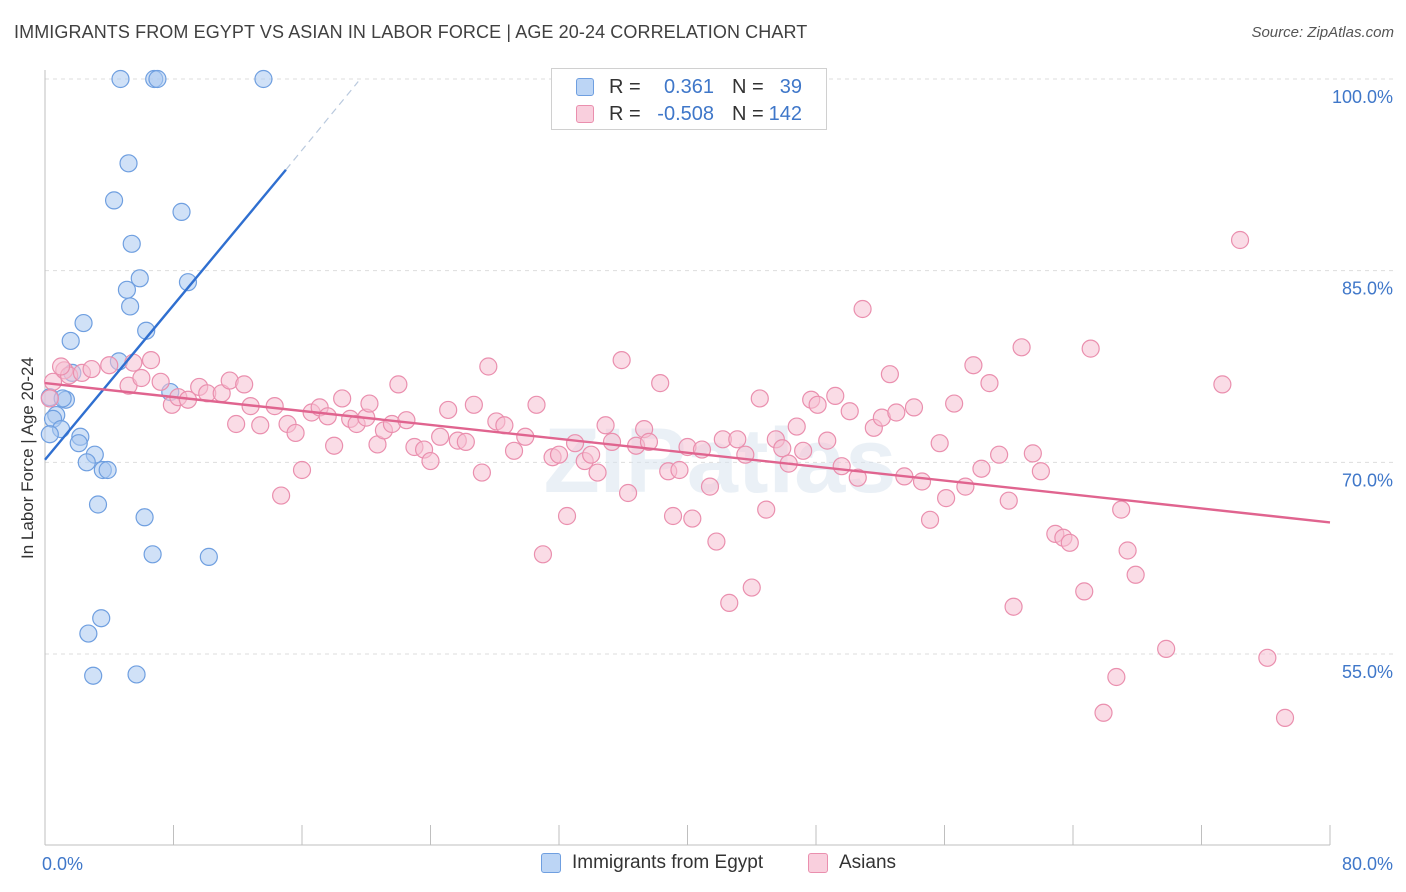  What do you see at coordinates (165, 314) in the screenshot?
I see `egypt-trend-line` at bounding box center [165, 314].